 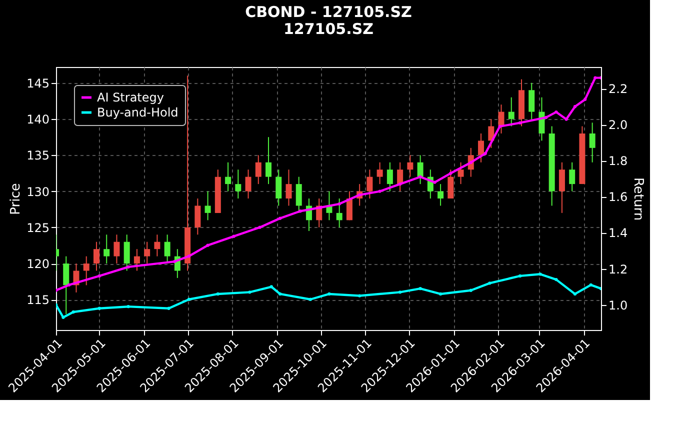 What do you see at coordinates (38, 155) in the screenshot?
I see `y-tick-label: 135` at bounding box center [38, 155].